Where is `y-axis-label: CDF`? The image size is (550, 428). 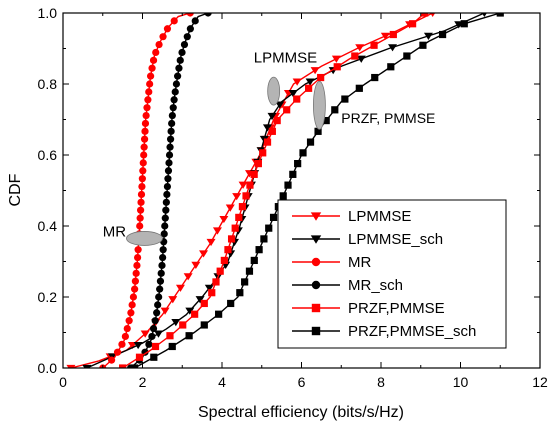
y-axis-label: CDF is located at coordinates (15, 189).